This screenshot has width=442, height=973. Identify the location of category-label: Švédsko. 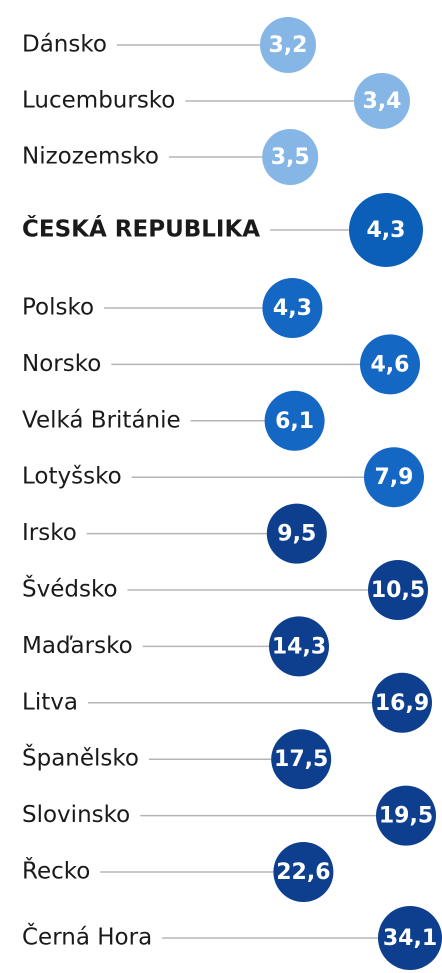
(70, 589).